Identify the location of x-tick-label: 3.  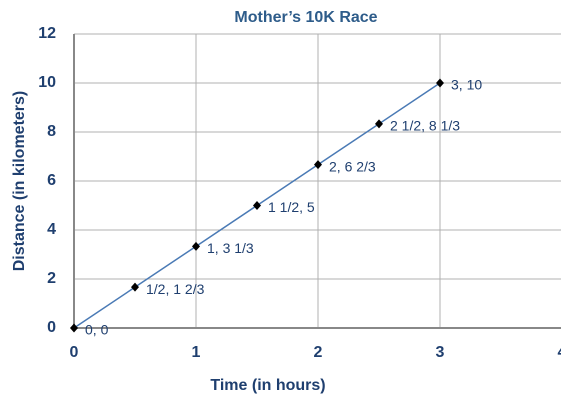
(440, 352).